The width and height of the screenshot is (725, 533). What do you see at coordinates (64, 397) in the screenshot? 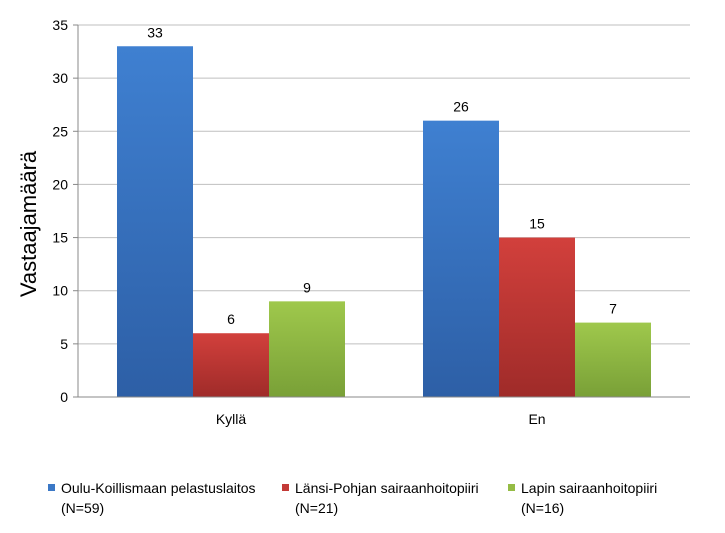
I see `y-tick-label: 0` at bounding box center [64, 397].